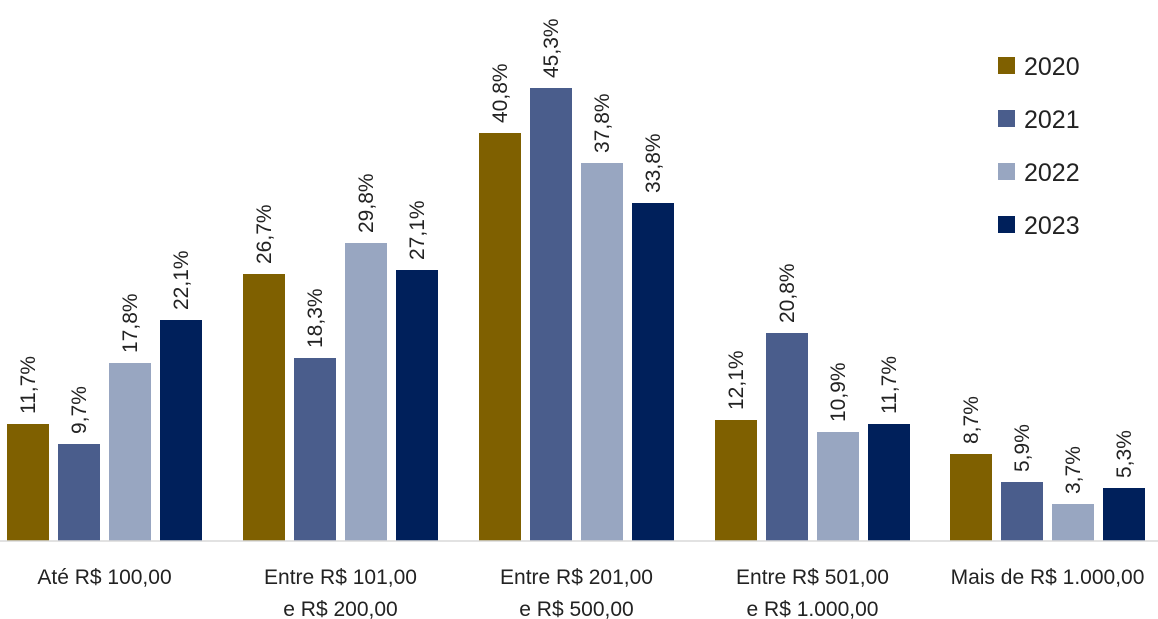  I want to click on category-label-3-line-1: e R$ 1.000,00, so click(813, 608).